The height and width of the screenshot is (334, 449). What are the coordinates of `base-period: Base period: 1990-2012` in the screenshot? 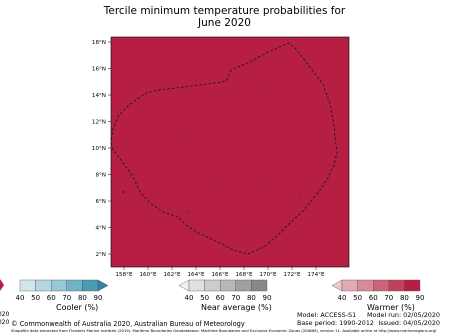 It's located at (335, 323).